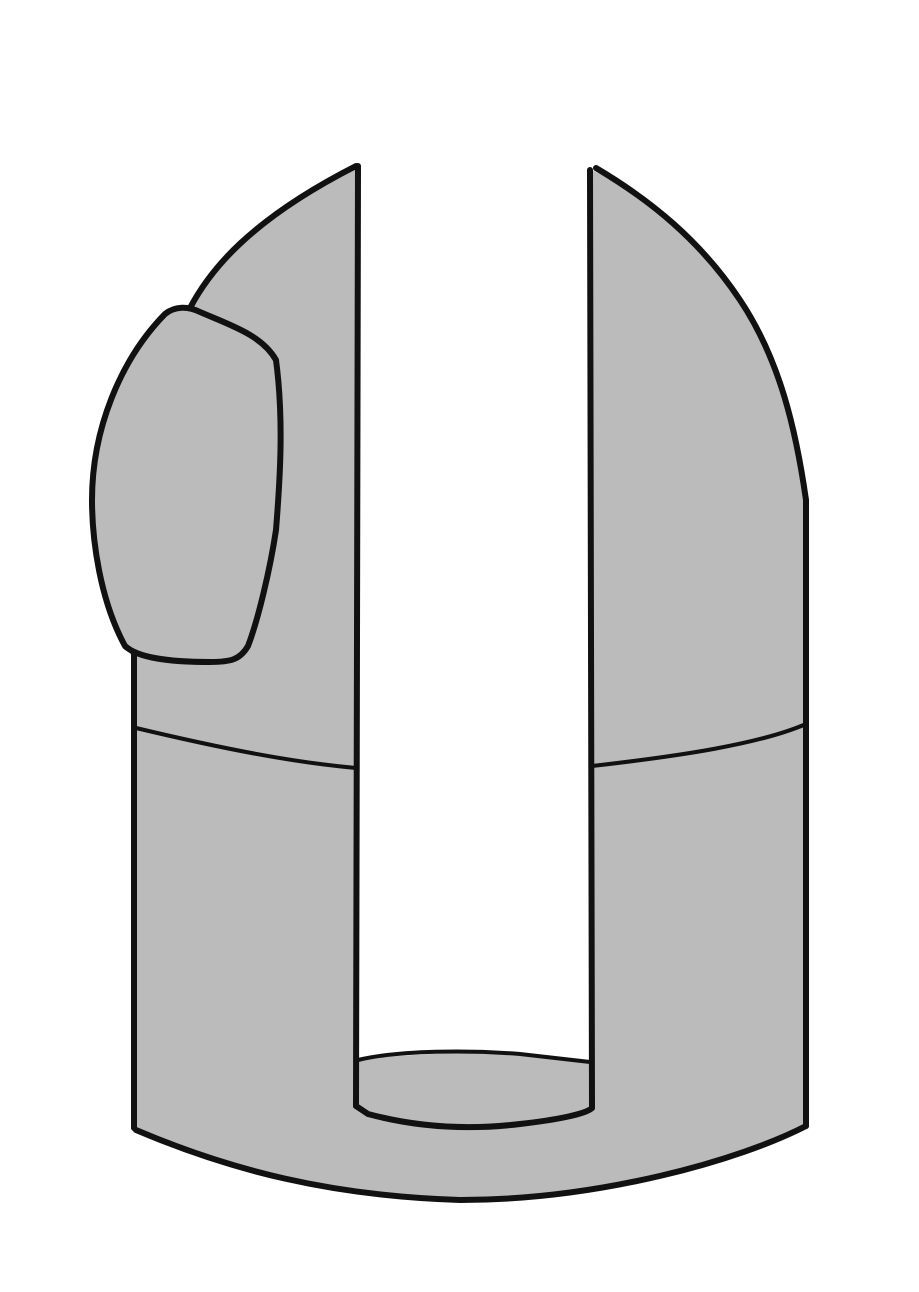 The width and height of the screenshot is (919, 1292). I want to click on left-band-line, so click(246, 748).